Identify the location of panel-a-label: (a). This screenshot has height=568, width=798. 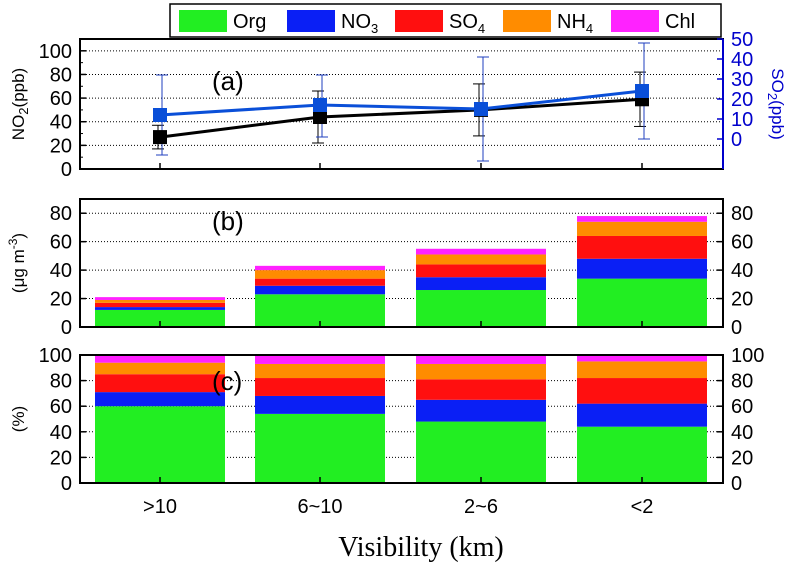
(228, 81).